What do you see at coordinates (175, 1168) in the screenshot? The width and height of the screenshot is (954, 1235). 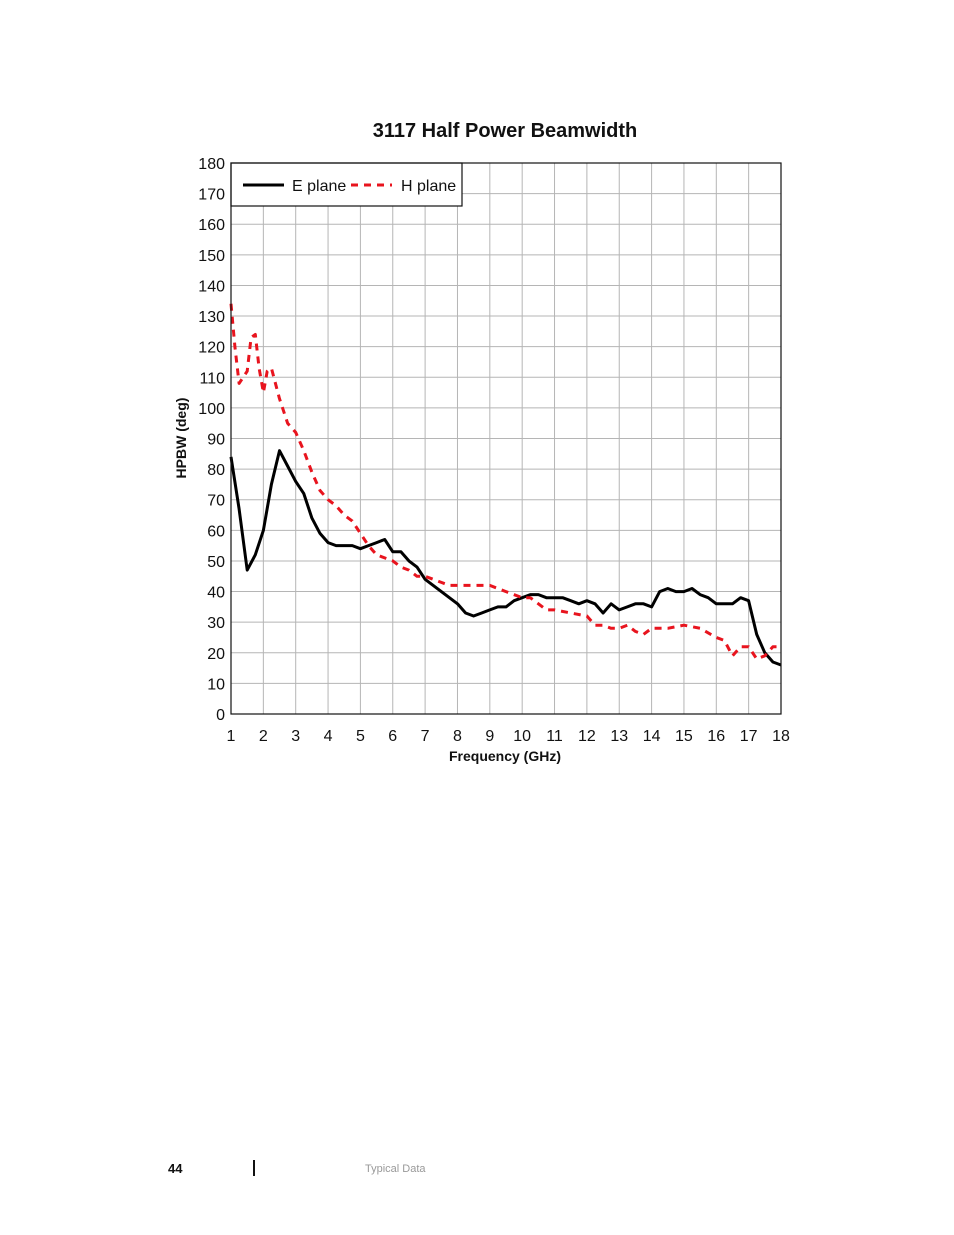 I see `page-number: 44` at bounding box center [175, 1168].